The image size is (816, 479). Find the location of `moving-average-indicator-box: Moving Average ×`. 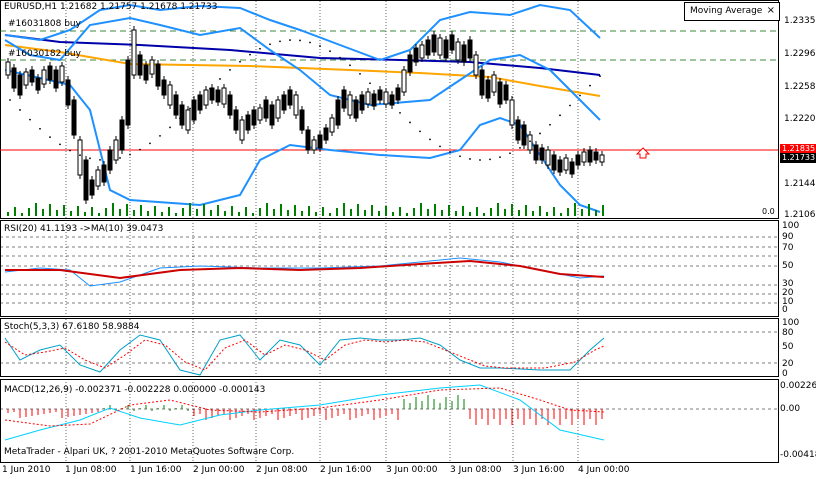

moving-average-indicator-box: Moving Average × is located at coordinates (732, 11).